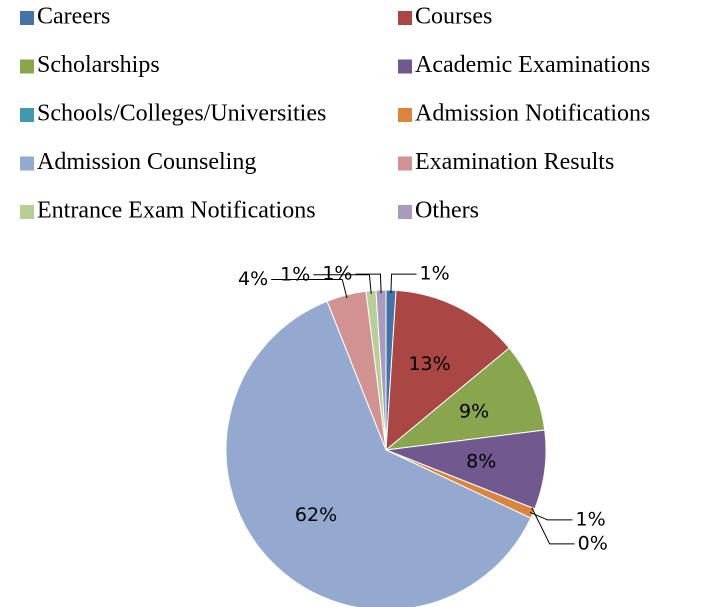 The height and width of the screenshot is (607, 710). Describe the element at coordinates (532, 65) in the screenshot. I see `legend-label: Academic Examinations` at that location.